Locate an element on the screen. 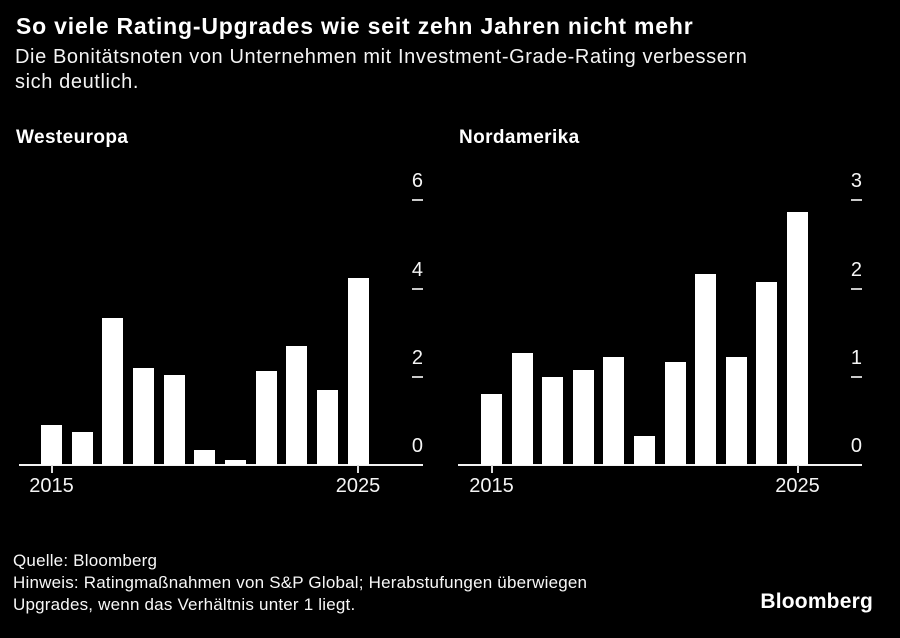 Image resolution: width=900 pixels, height=638 pixels. y-tick-label-1: 1 is located at coordinates (856, 357).